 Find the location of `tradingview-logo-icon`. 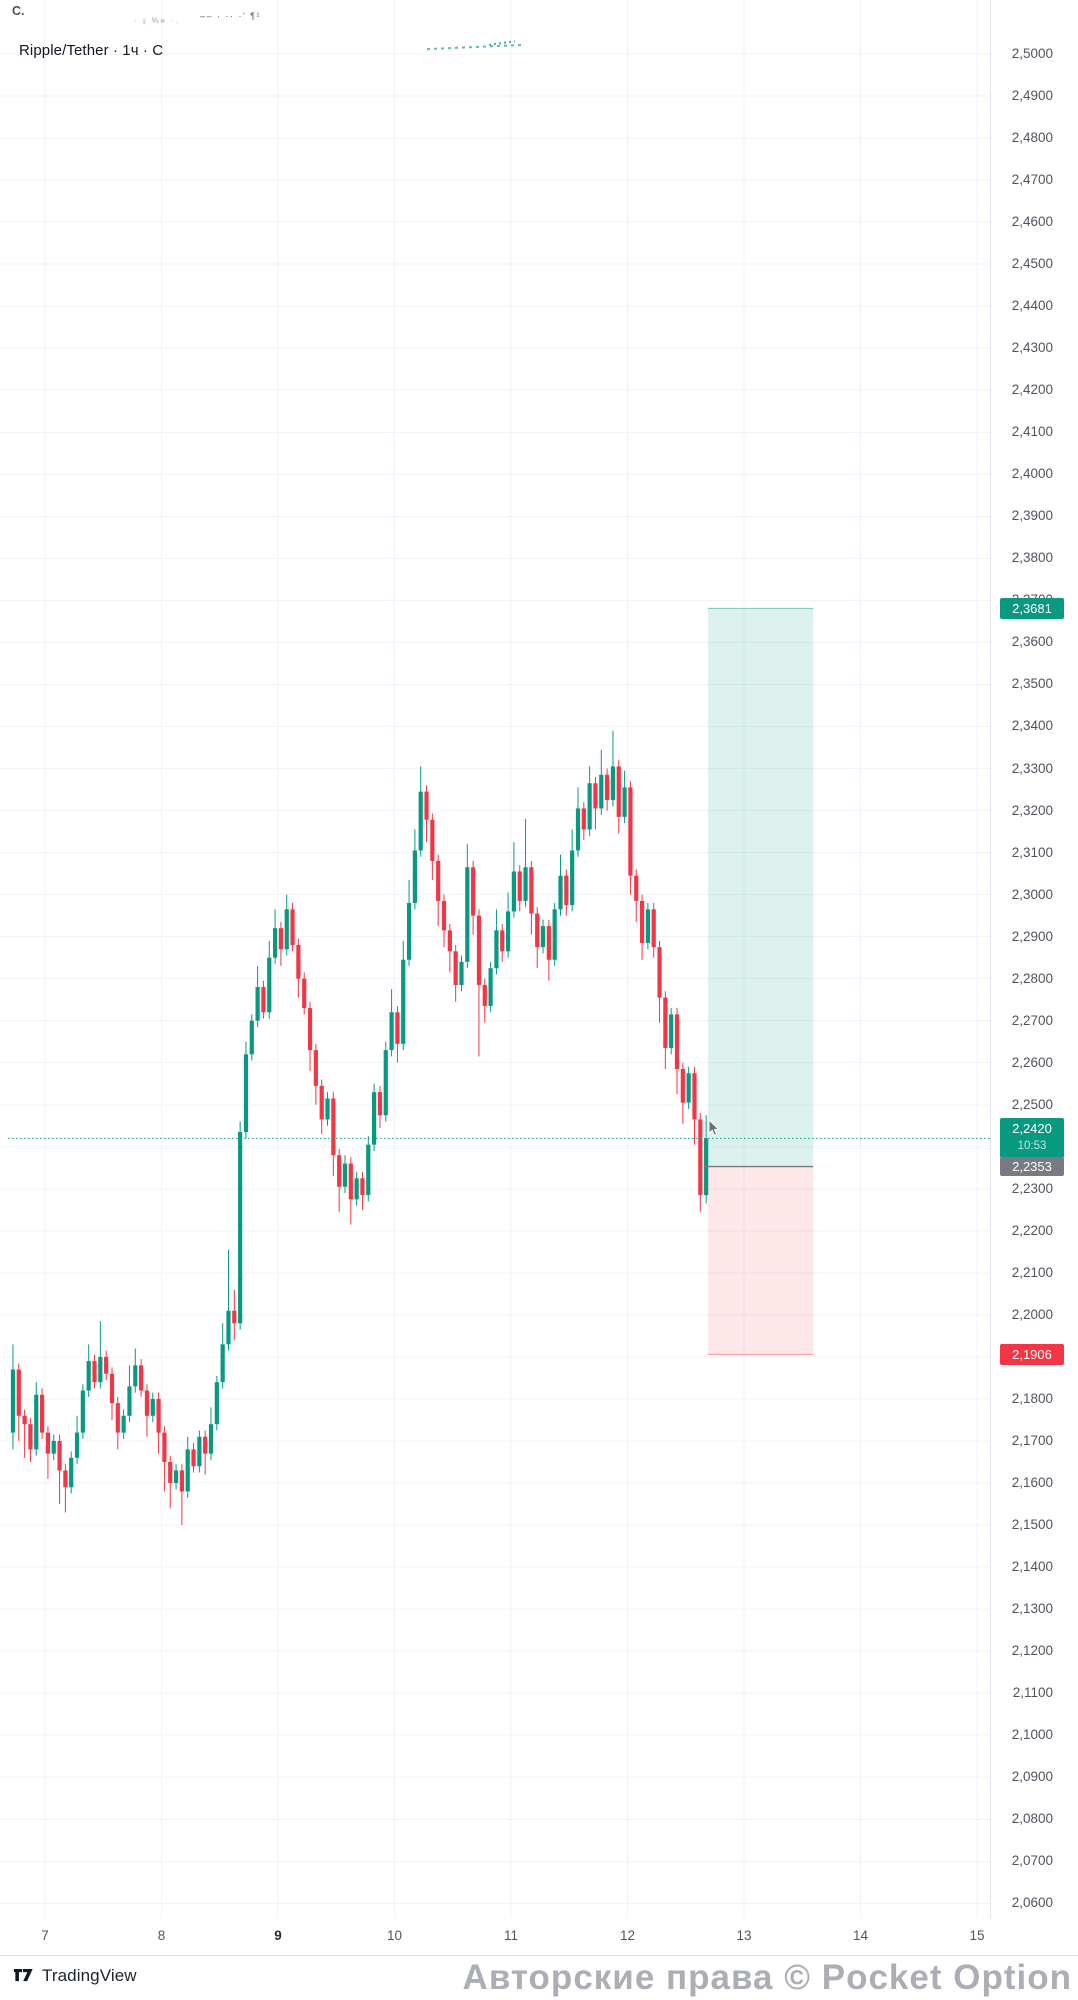

tradingview-logo-icon is located at coordinates (23, 1975).